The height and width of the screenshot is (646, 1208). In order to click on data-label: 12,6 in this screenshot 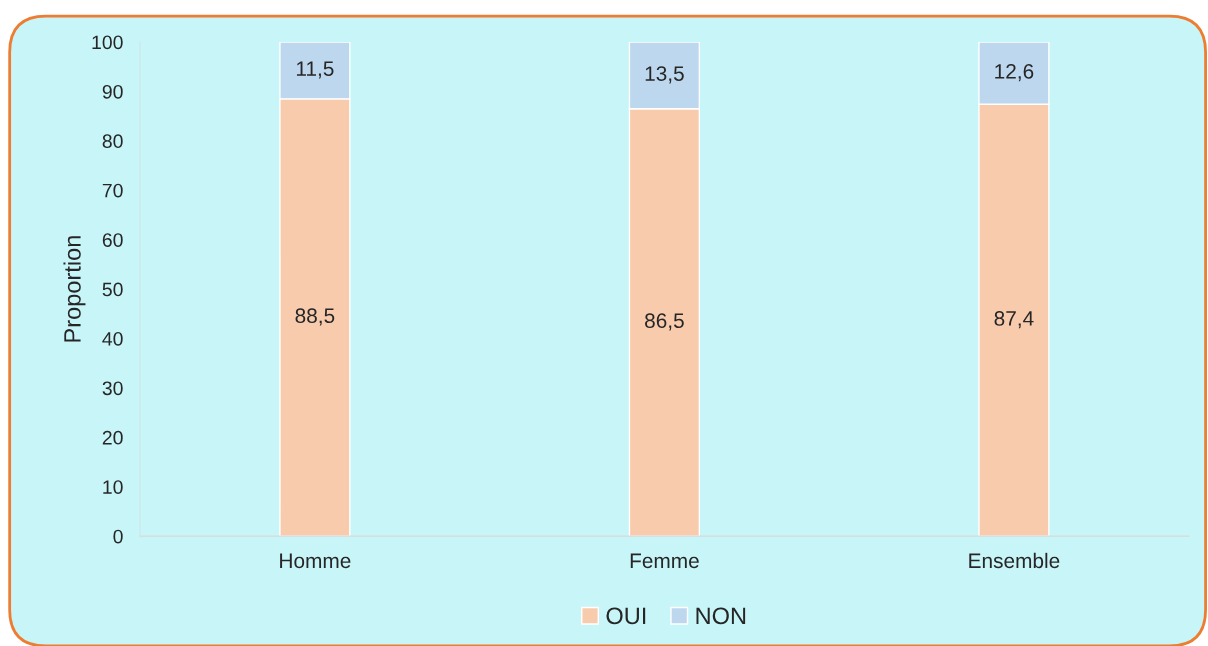, I will do `click(1014, 72)`.